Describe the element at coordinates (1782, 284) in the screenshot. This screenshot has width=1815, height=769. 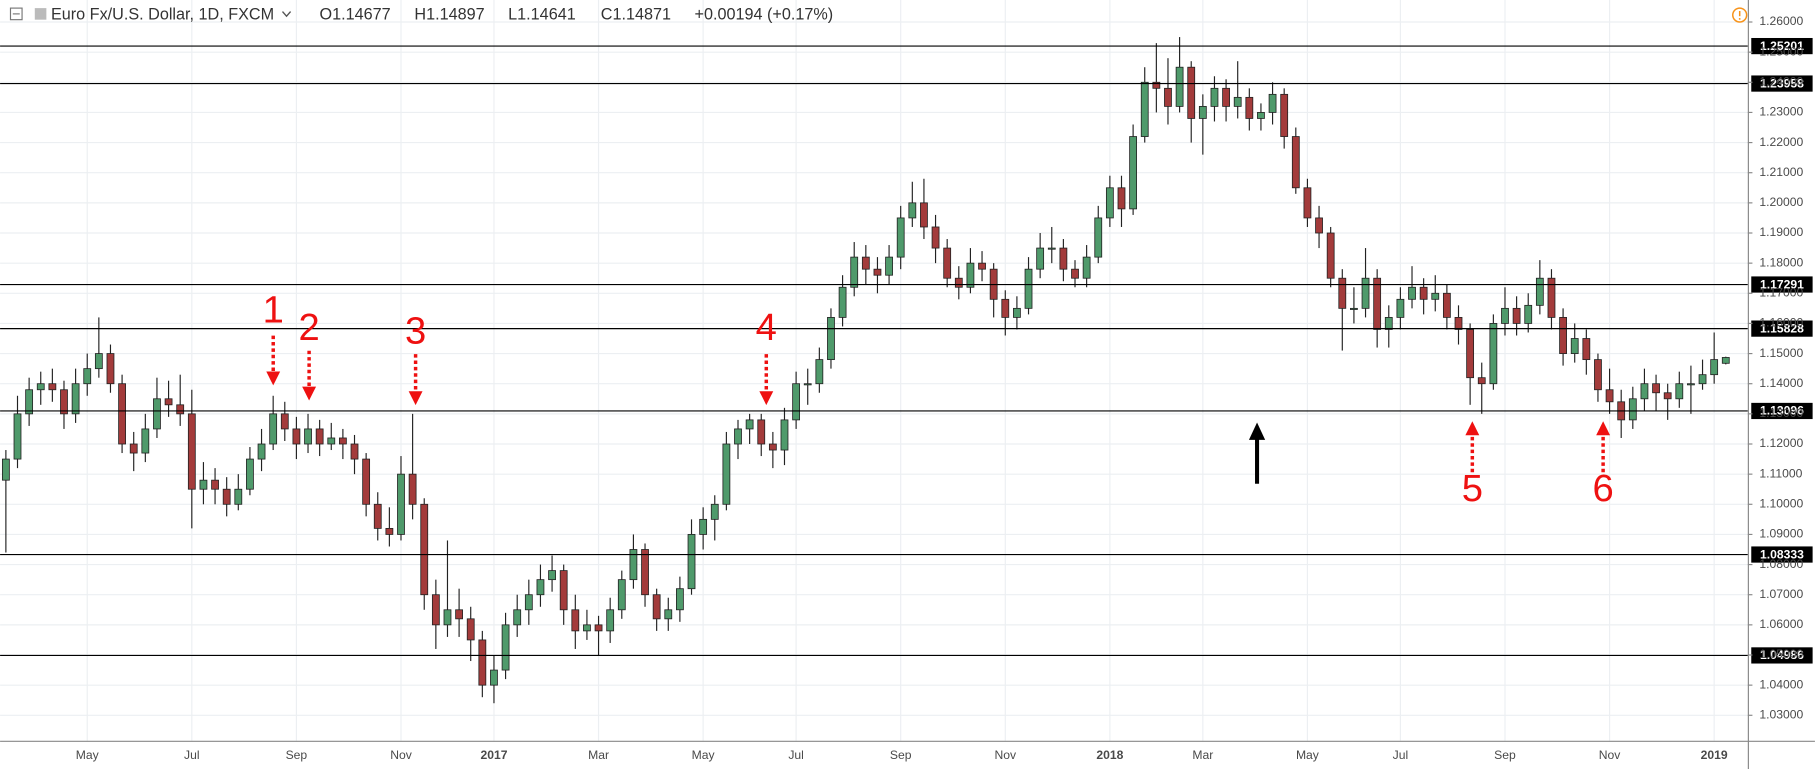
I see `level-label: 1.17291` at that location.